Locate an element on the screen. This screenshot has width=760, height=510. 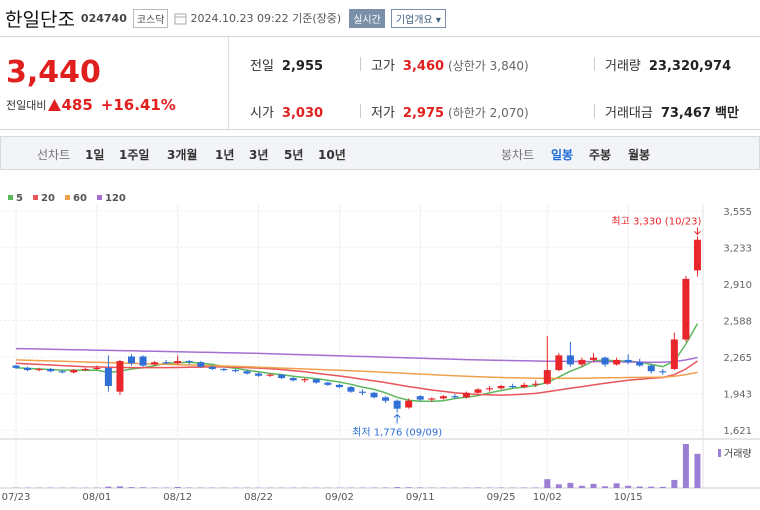
stat-value: 3,030 is located at coordinates (302, 113).